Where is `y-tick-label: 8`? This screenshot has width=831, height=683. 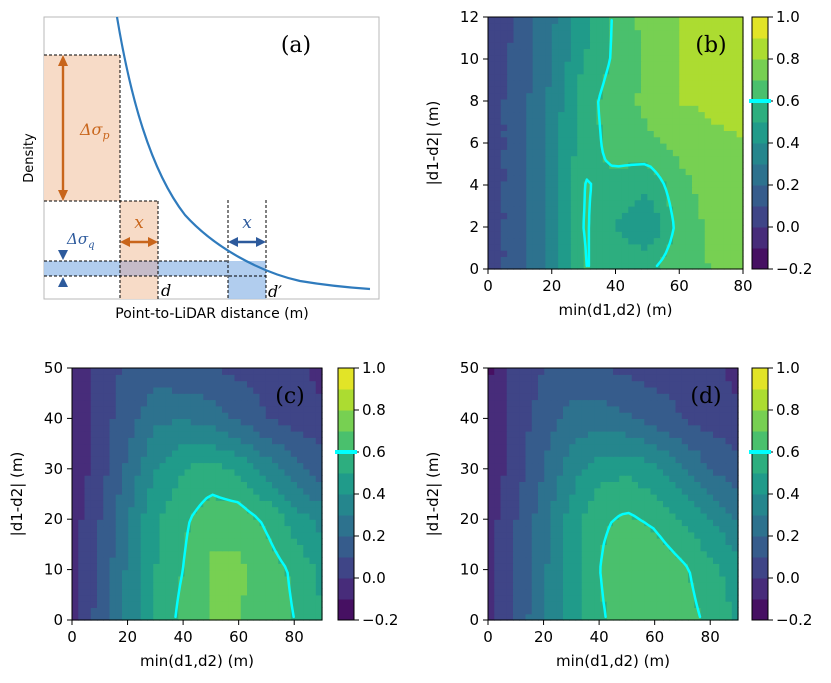 y-tick-label: 8 is located at coordinates (474, 101).